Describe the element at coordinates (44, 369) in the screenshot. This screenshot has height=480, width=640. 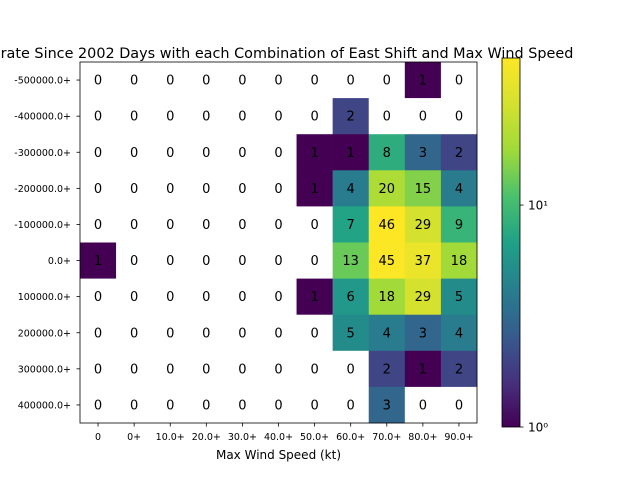
I see `y-tick-label: 300000.0+` at that location.